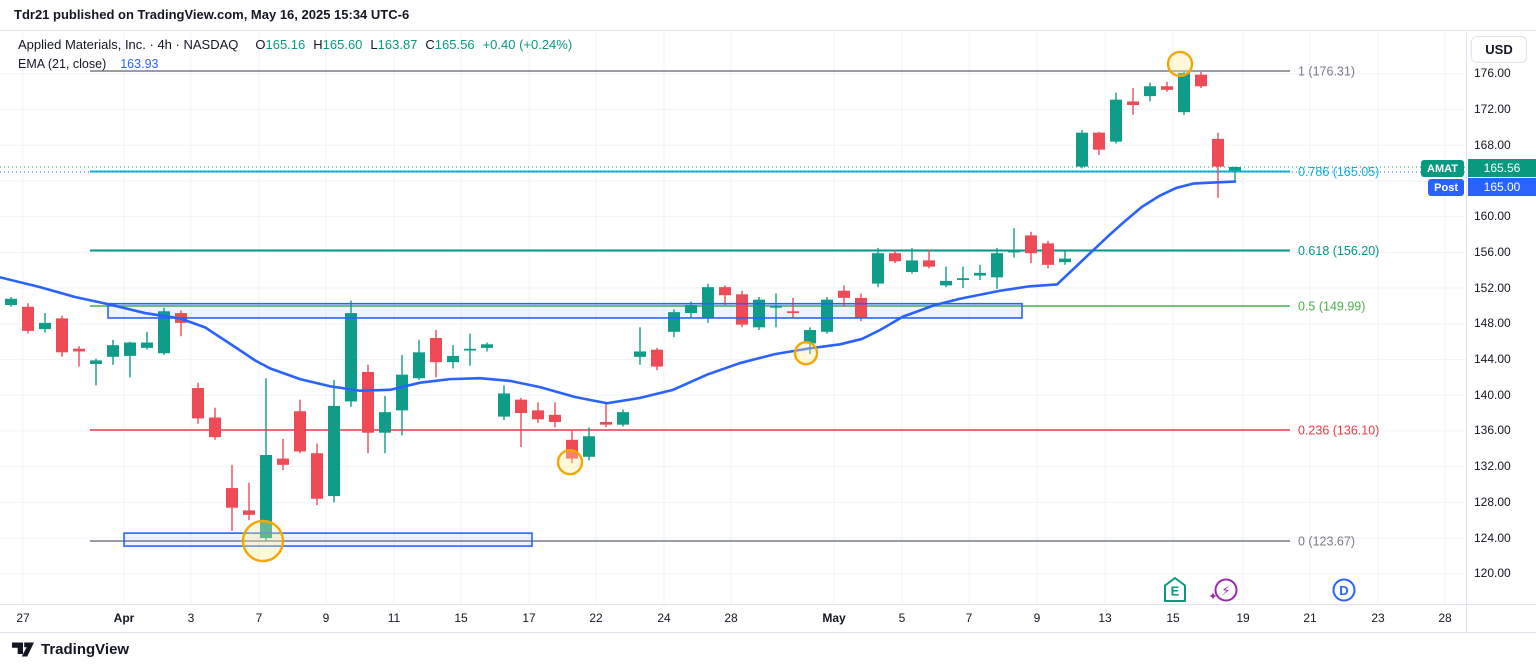 The height and width of the screenshot is (671, 1536). I want to click on time-axis: 27 Apr 3 7 9 11 15 17 22 24 28 May 5 7 9 13 15 19 21 23 28, so click(733, 618).